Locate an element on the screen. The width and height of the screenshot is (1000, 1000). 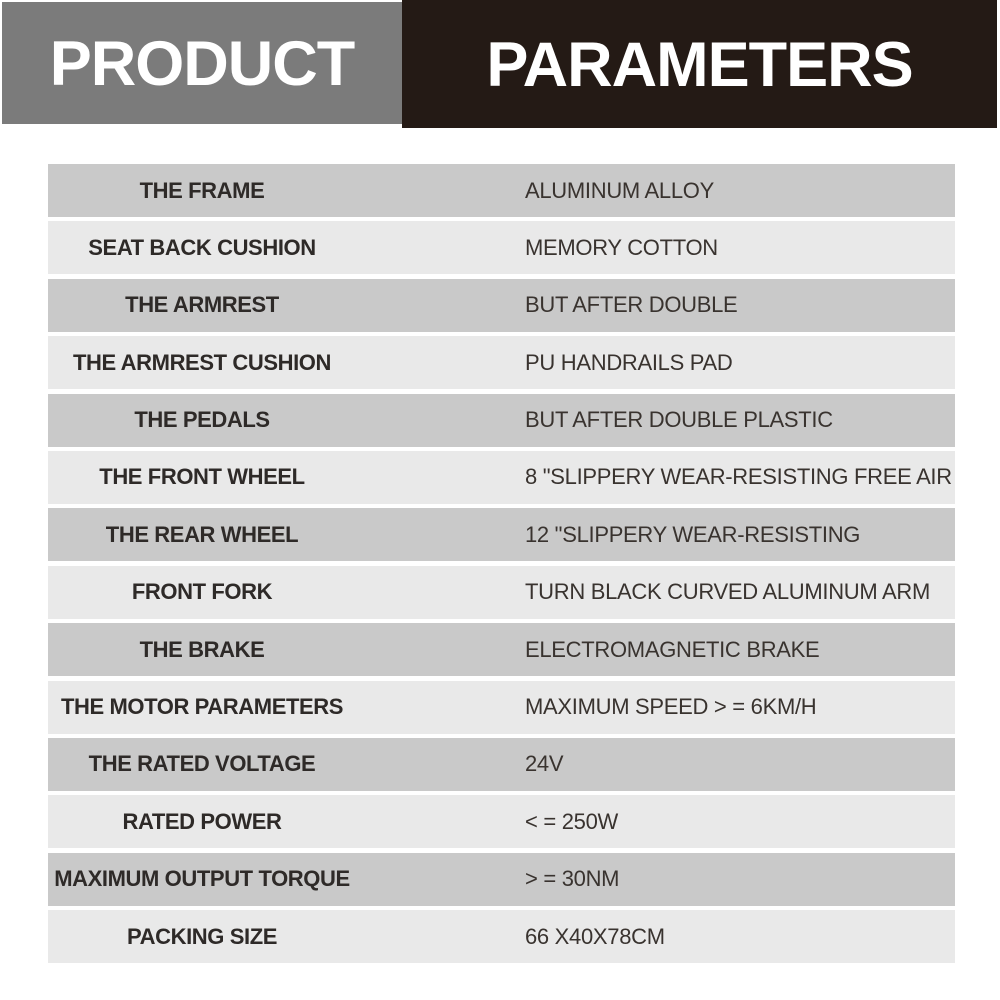
page-header: PARAMETERS PRODUCT is located at coordinates (500, 64).